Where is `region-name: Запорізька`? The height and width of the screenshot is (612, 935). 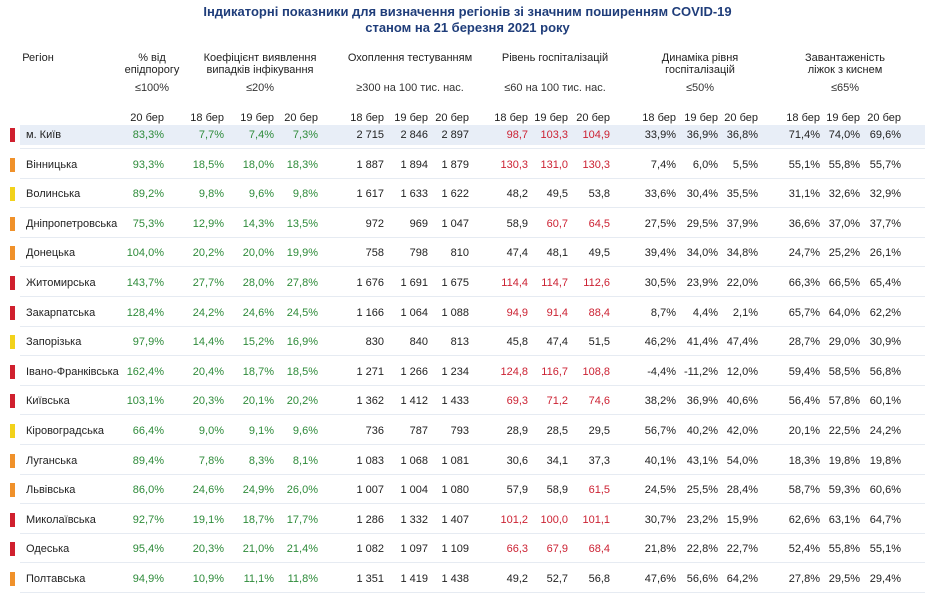
region-name: Запорізька is located at coordinates (54, 342).